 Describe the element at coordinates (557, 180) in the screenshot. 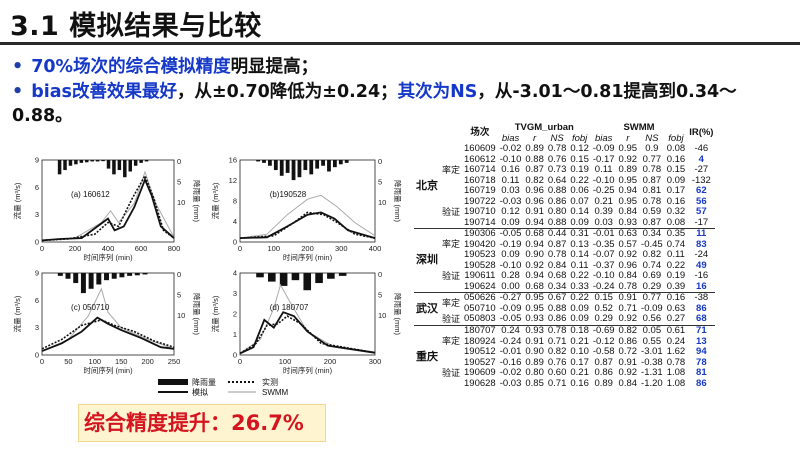

I see `metric-cell: 0.64` at that location.